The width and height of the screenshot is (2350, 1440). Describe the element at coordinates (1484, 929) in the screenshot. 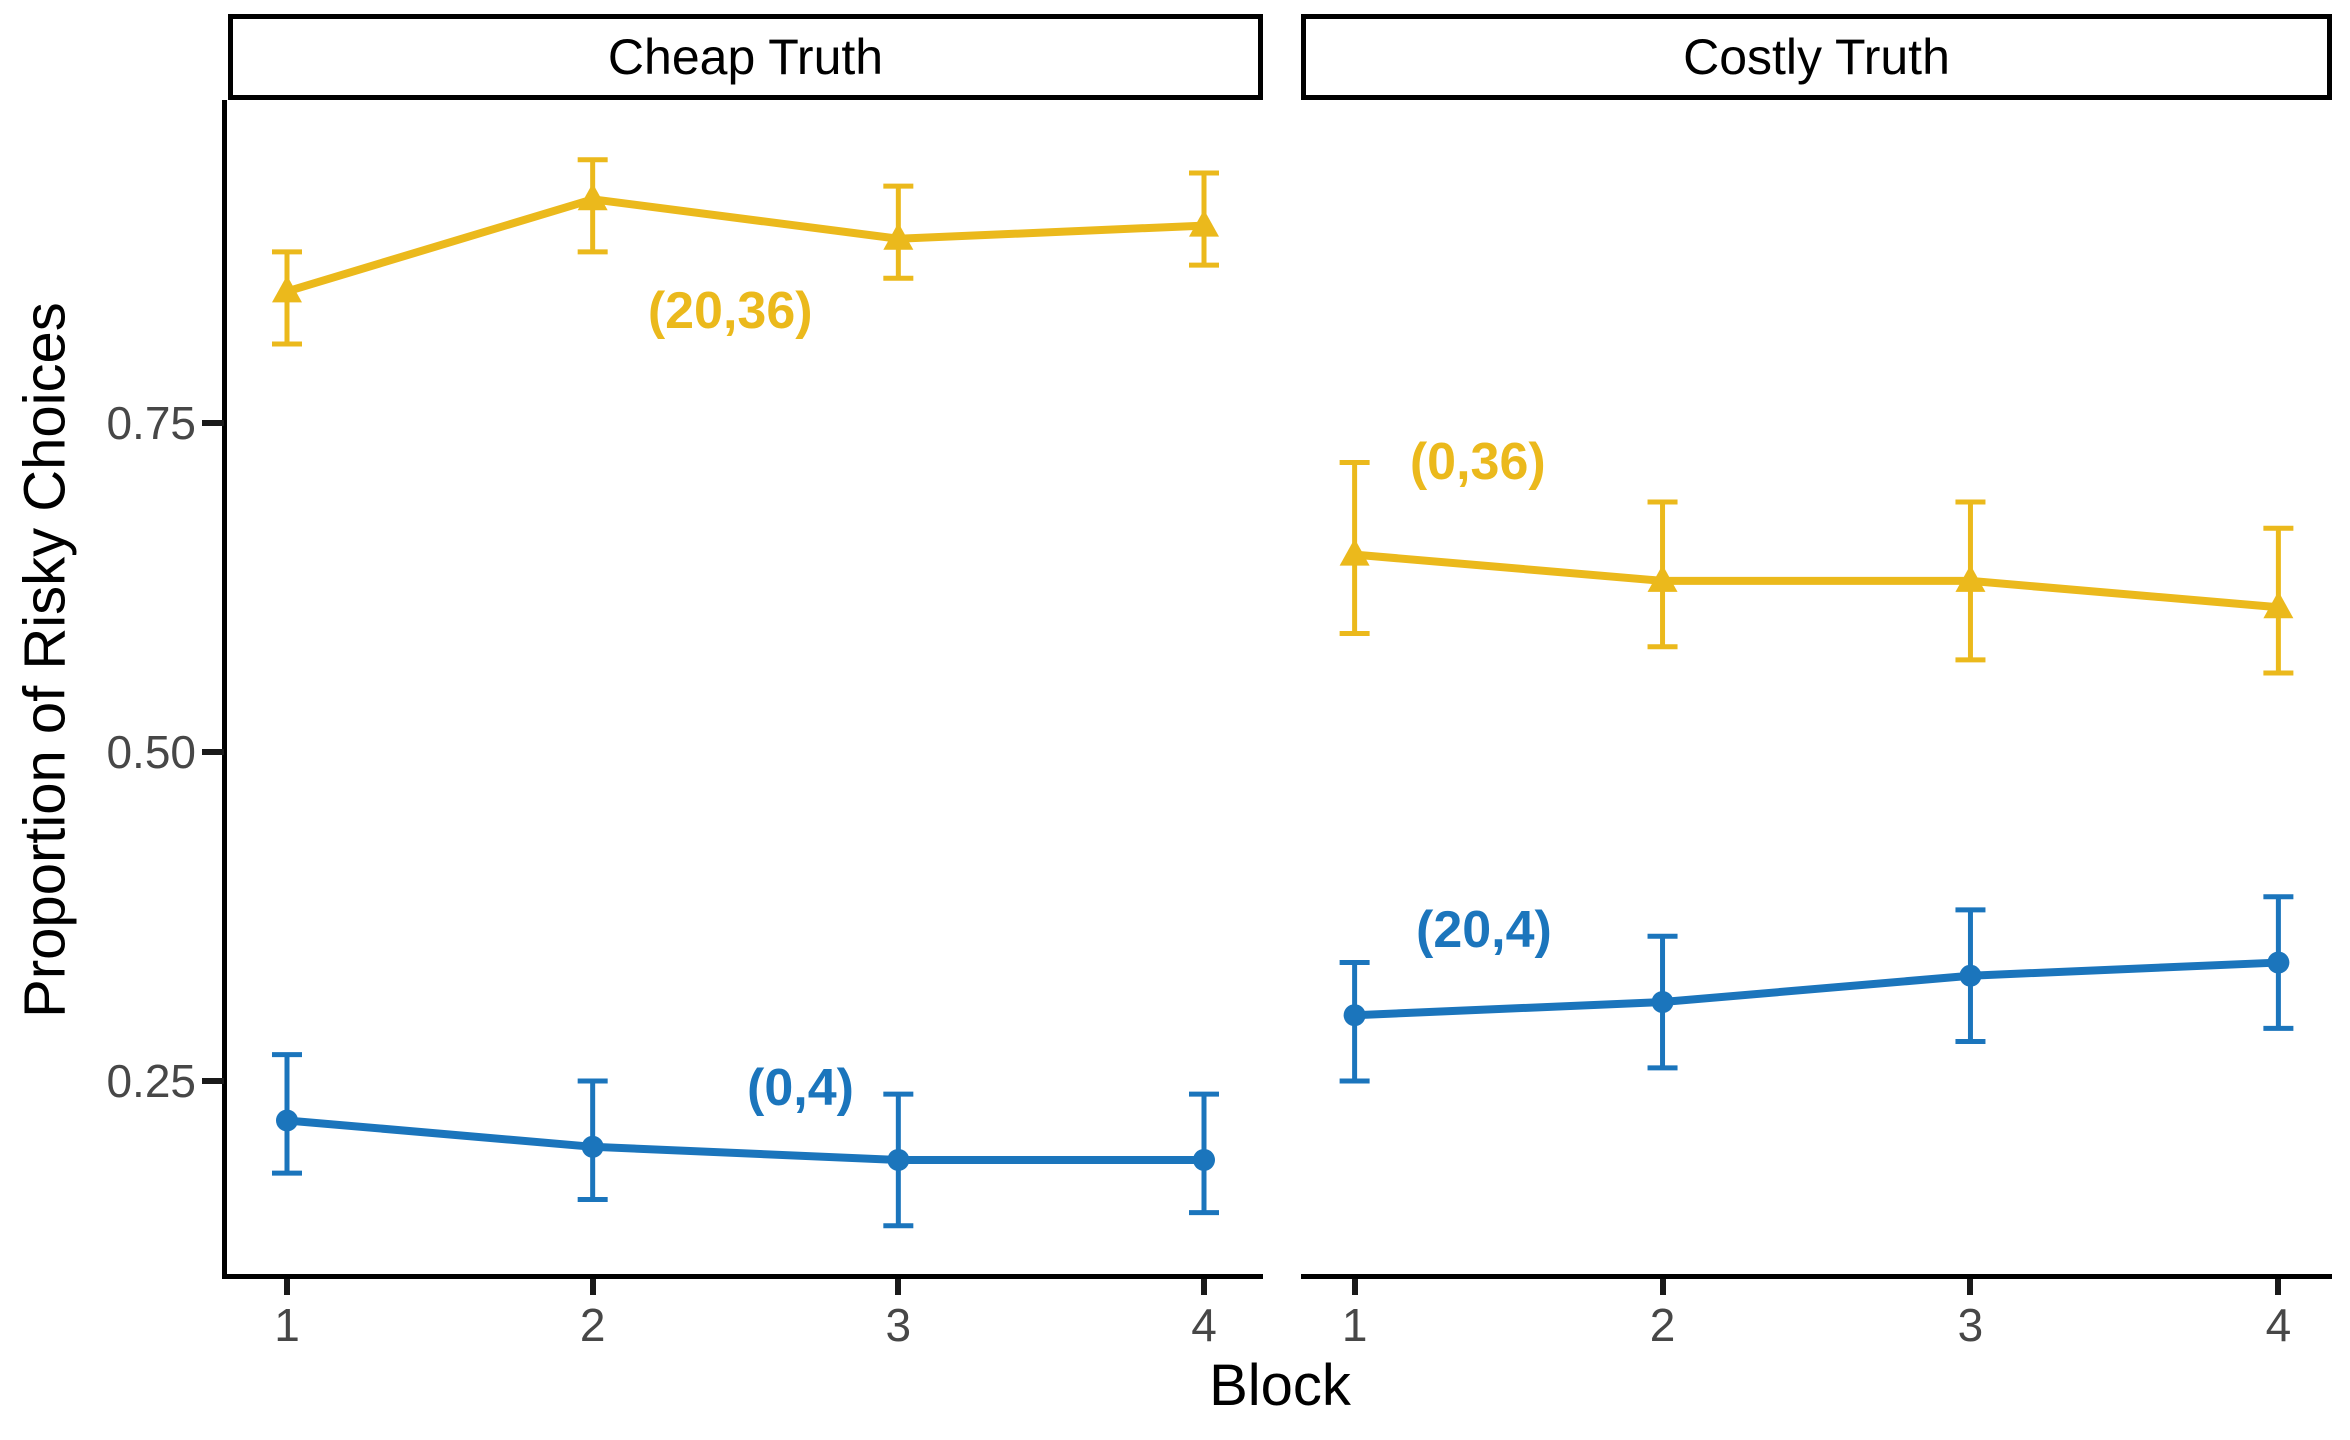

I see `series-label: (20,4)` at that location.